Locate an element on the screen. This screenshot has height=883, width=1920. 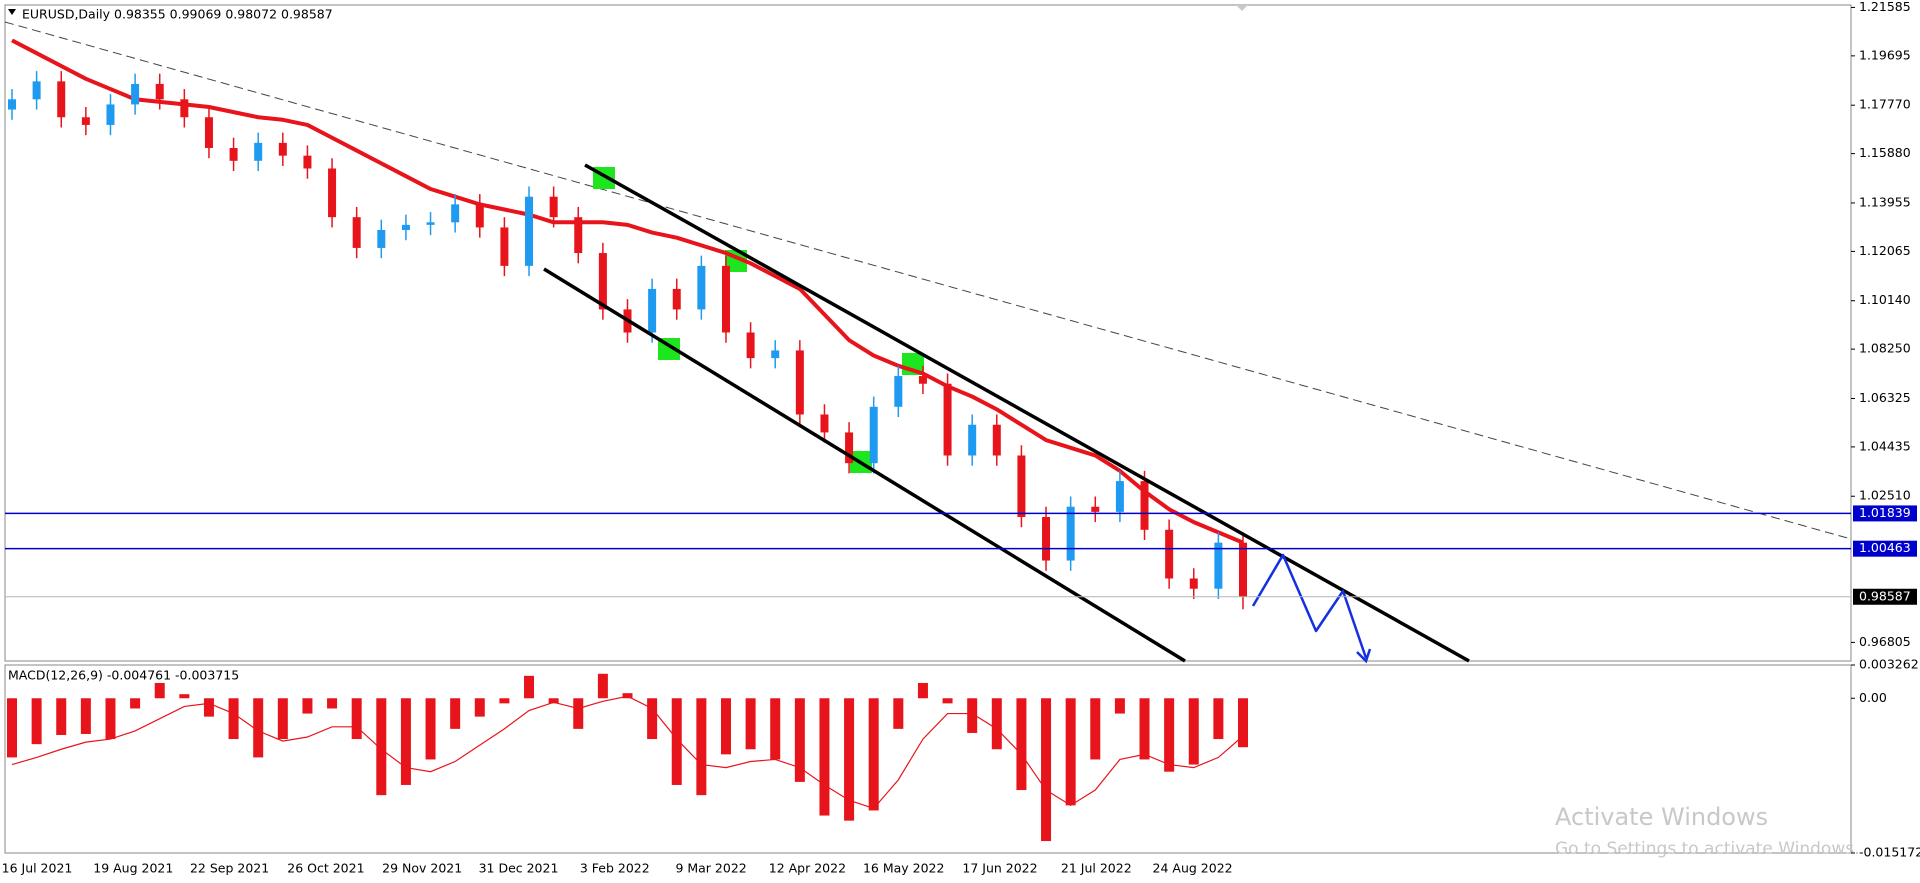
watermark-subtitle: Go to Settings to activate Windows. is located at coordinates (1707, 849).